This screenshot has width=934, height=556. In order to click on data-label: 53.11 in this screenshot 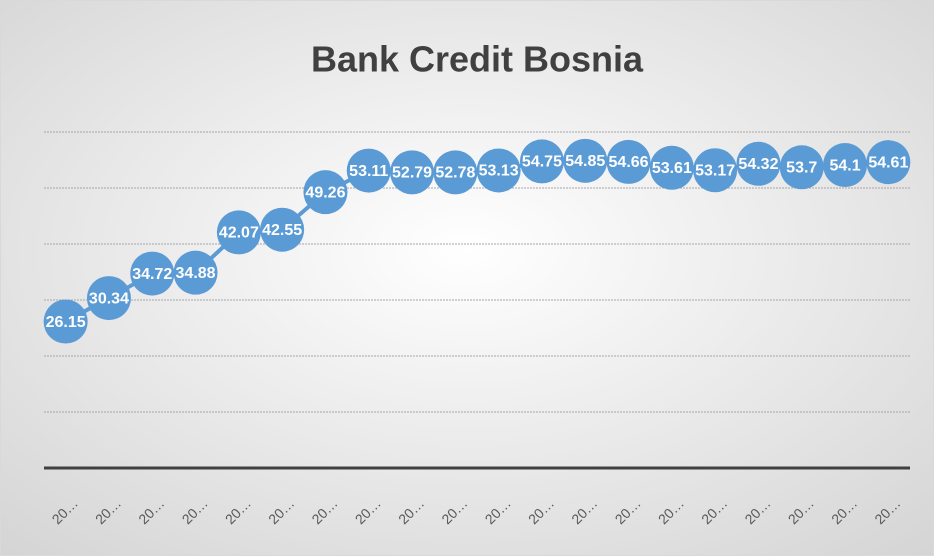, I will do `click(368, 171)`.